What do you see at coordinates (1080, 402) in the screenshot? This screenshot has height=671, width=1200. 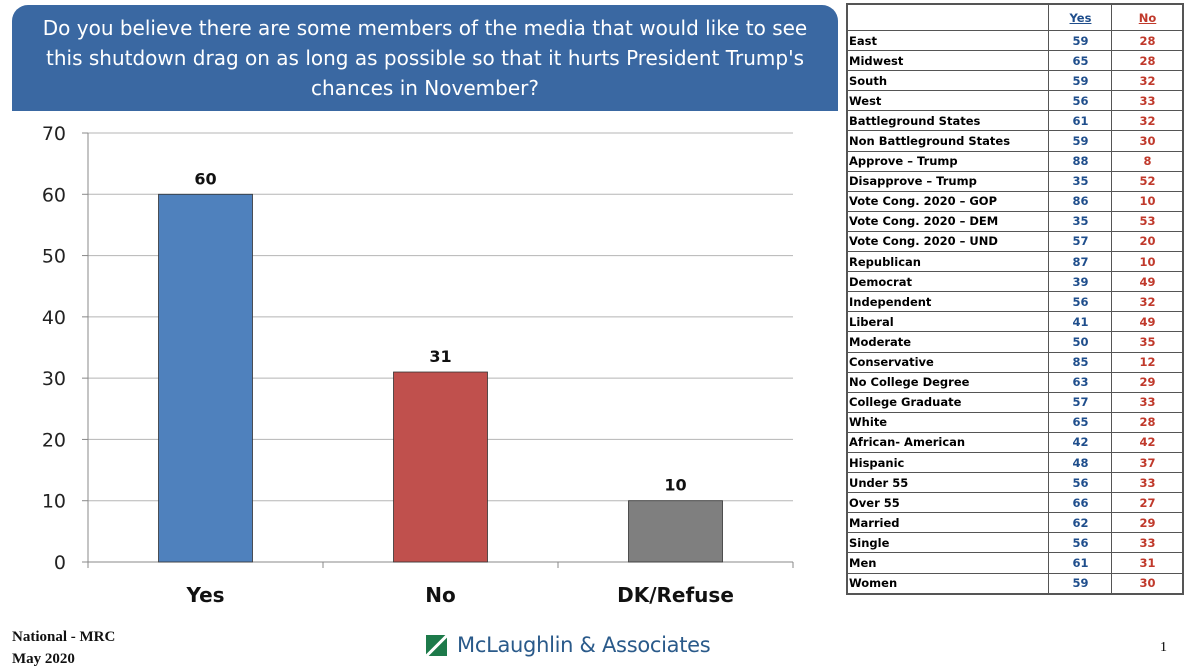 I see `row-yes-value: 57` at bounding box center [1080, 402].